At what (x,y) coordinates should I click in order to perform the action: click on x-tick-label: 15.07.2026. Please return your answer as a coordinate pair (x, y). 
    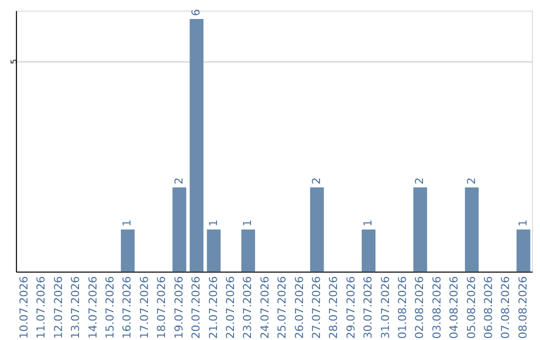
    Looking at the image, I should click on (110, 307).